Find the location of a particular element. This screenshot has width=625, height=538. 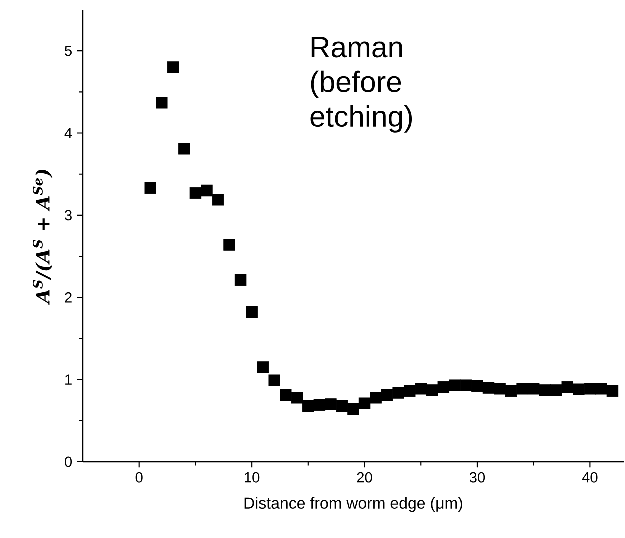

annotation: Raman (before etching) is located at coordinates (361, 85).